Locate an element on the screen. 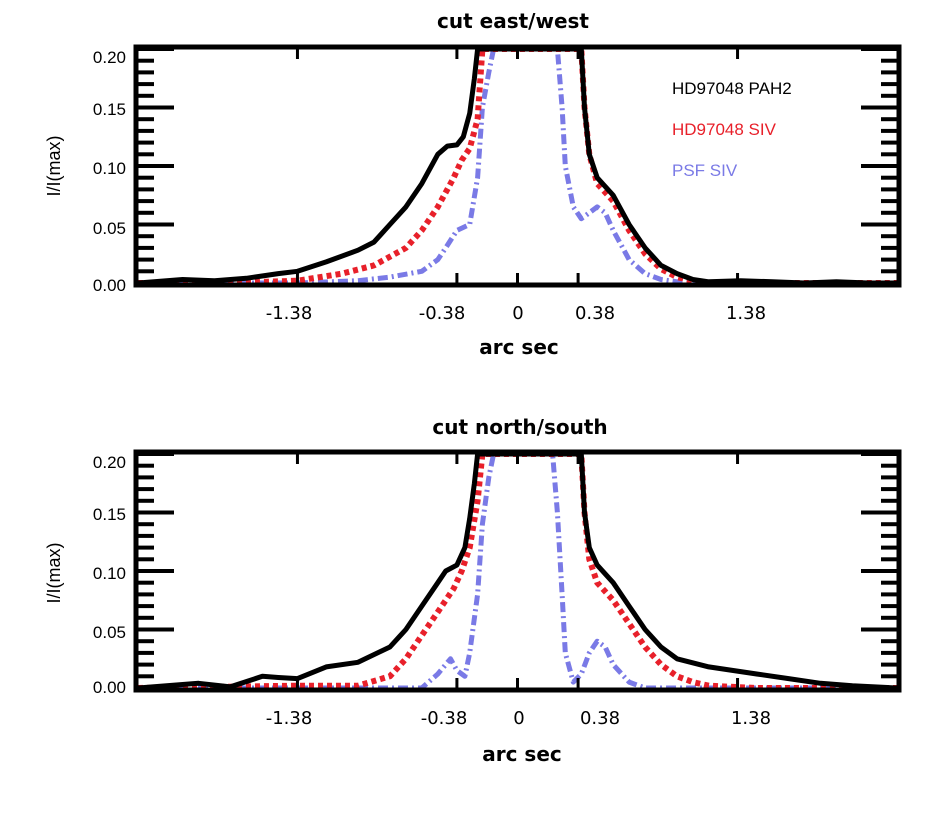  panel-1-x-tick-labels: -1.38 -0.38 0 0.38 1.38 is located at coordinates (516, 313).